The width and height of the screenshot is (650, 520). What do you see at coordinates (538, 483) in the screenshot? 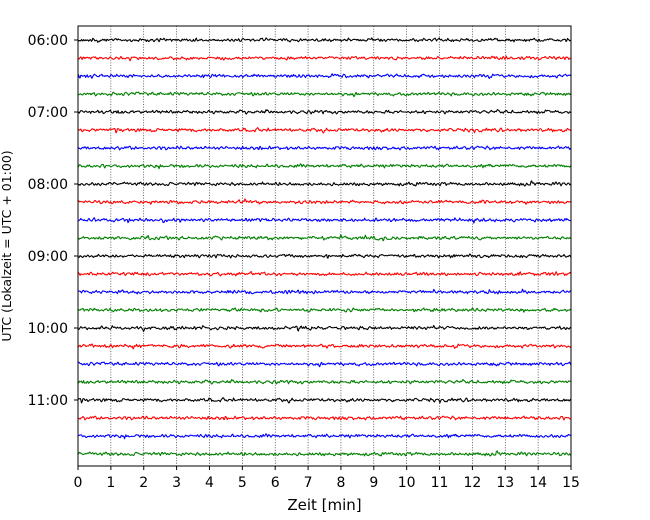
I see `x-tick-label: 14` at bounding box center [538, 483].